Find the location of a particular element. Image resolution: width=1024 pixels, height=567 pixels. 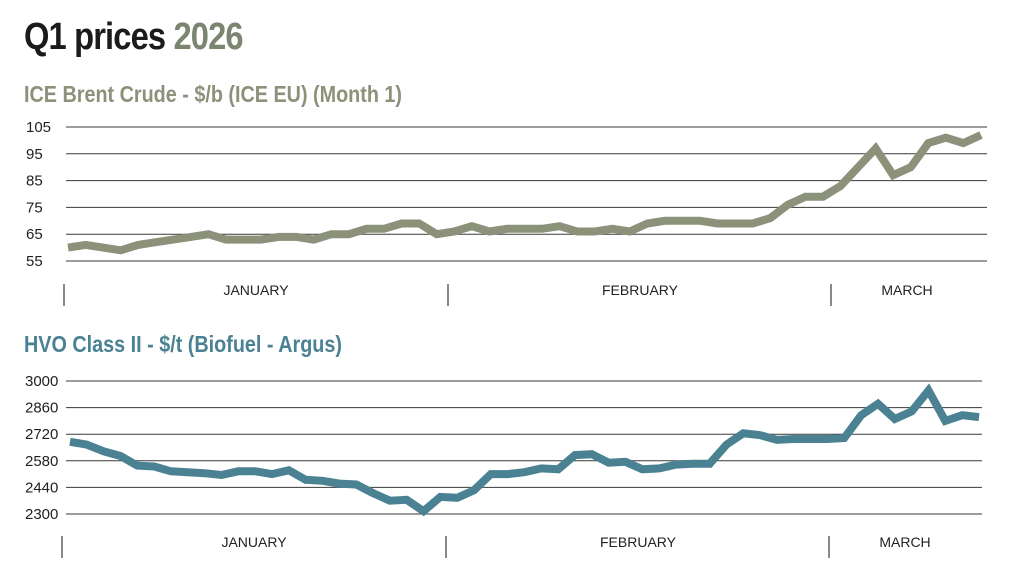

hvo-y-tick-label: 2720 is located at coordinates (41, 434).